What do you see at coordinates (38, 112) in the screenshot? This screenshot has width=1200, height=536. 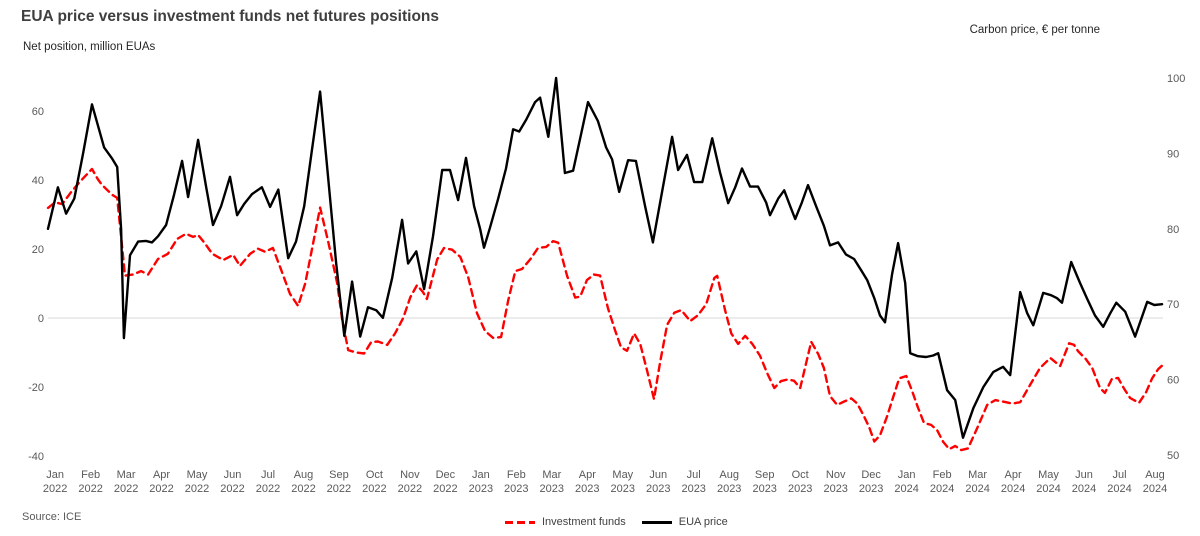 I see `left-axis-tick: 60` at bounding box center [38, 112].